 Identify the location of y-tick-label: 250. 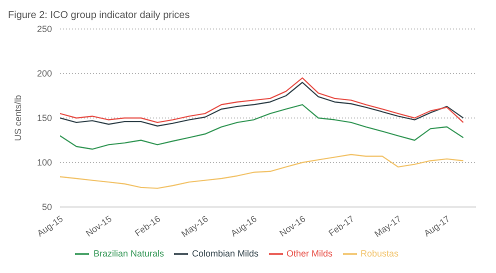
(44, 29).